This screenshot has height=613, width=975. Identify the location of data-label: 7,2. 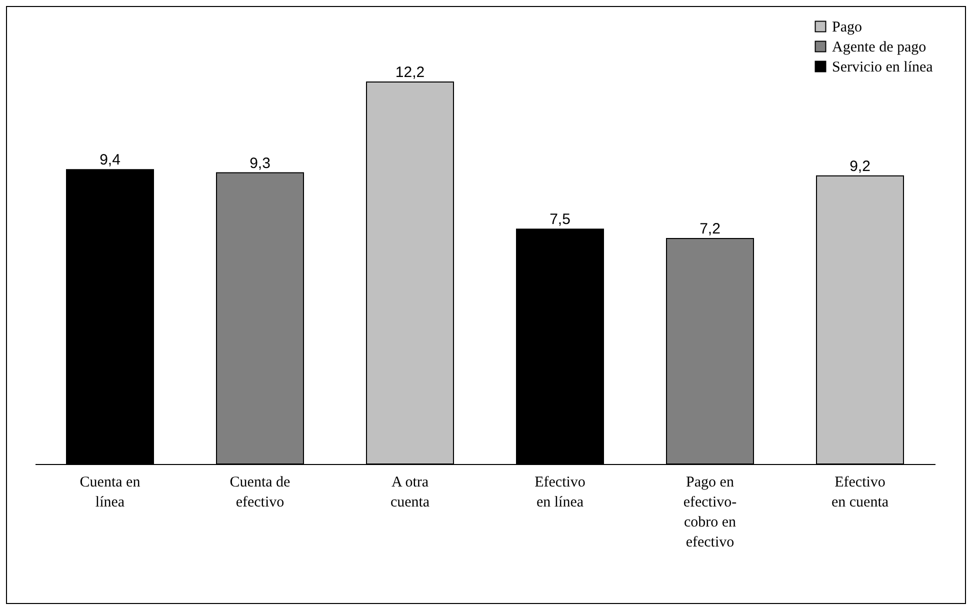
(710, 229).